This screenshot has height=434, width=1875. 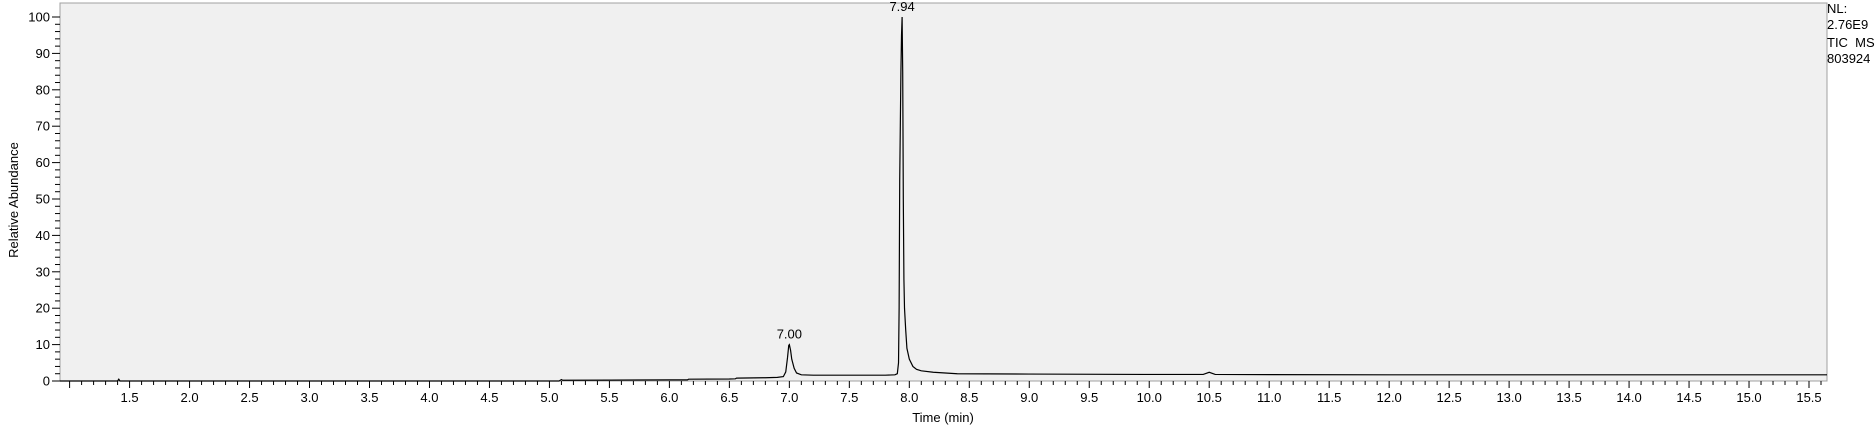 I want to click on x-tick-label: 12.5, so click(x=1448, y=397).